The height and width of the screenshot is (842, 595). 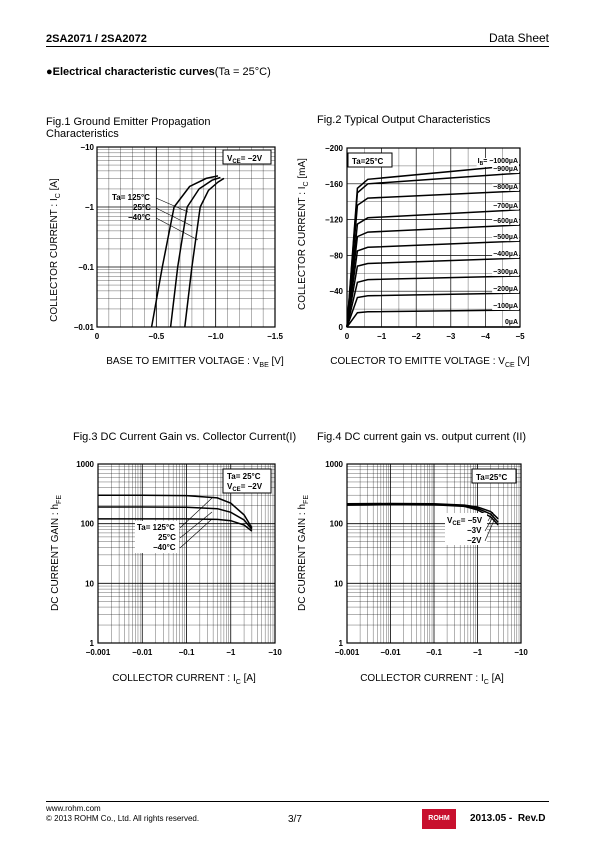 What do you see at coordinates (465, 521) in the screenshot?
I see `fig4-vce-label: VCE= −5V` at bounding box center [465, 521].